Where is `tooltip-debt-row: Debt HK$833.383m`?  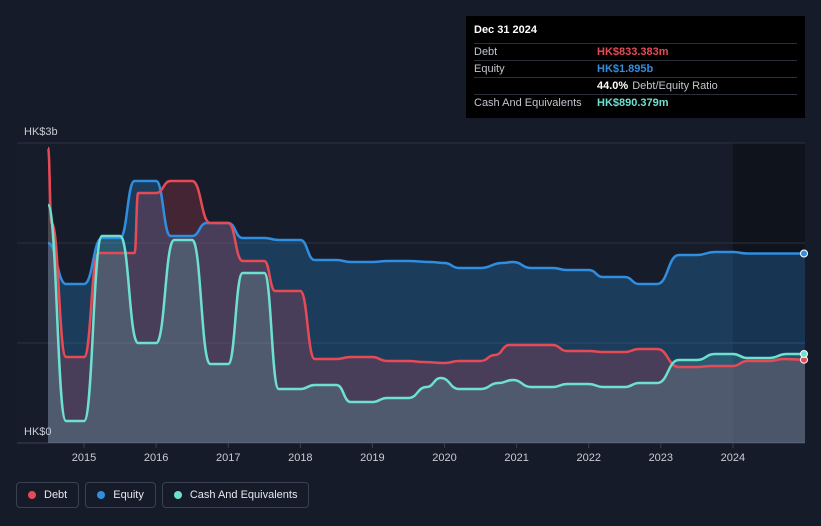
tooltip-debt-row: Debt HK$833.383m is located at coordinates (635, 51).